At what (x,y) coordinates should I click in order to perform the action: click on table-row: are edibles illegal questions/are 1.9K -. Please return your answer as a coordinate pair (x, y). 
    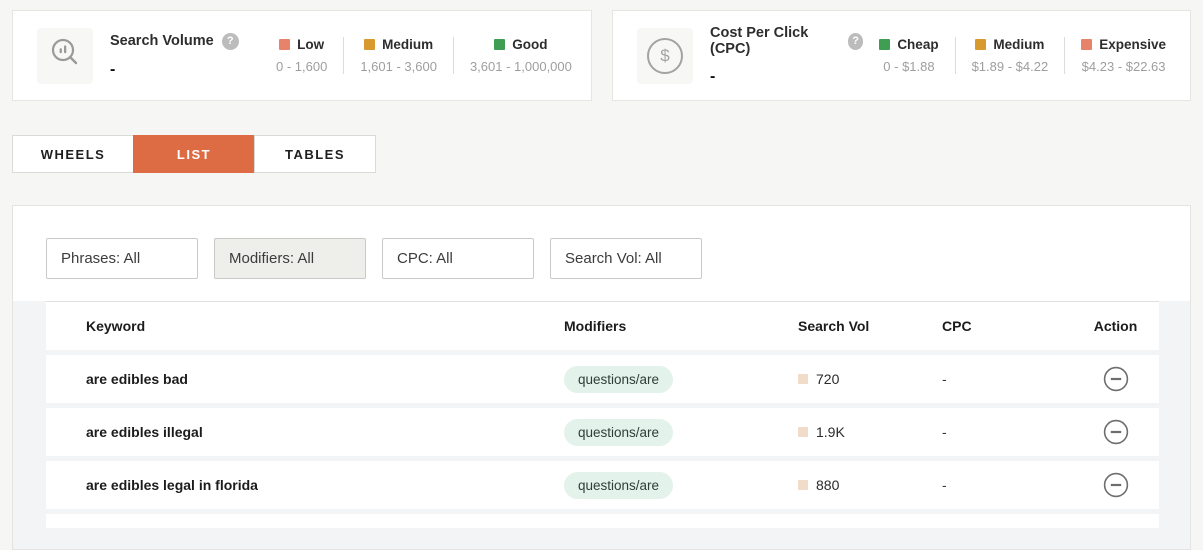
    Looking at the image, I should click on (602, 432).